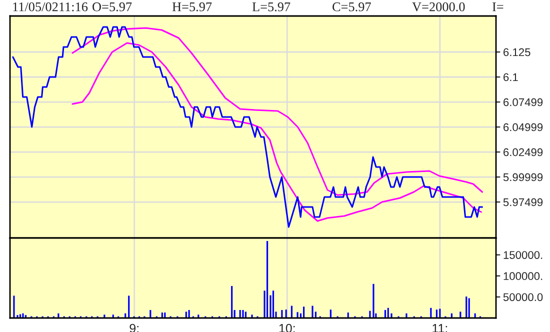 The width and height of the screenshot is (550, 332). What do you see at coordinates (112, 7) in the screenshot?
I see `text: O=5.97` at bounding box center [112, 7].